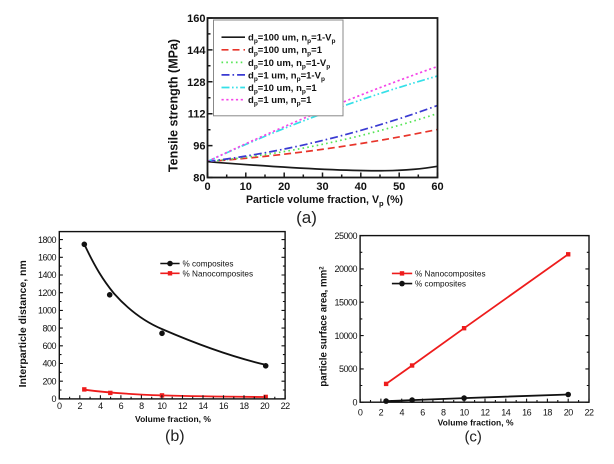 This screenshot has width=614, height=464. Describe the element at coordinates (174, 105) in the screenshot. I see `svg-text: Tensile strength (MPa)` at that location.